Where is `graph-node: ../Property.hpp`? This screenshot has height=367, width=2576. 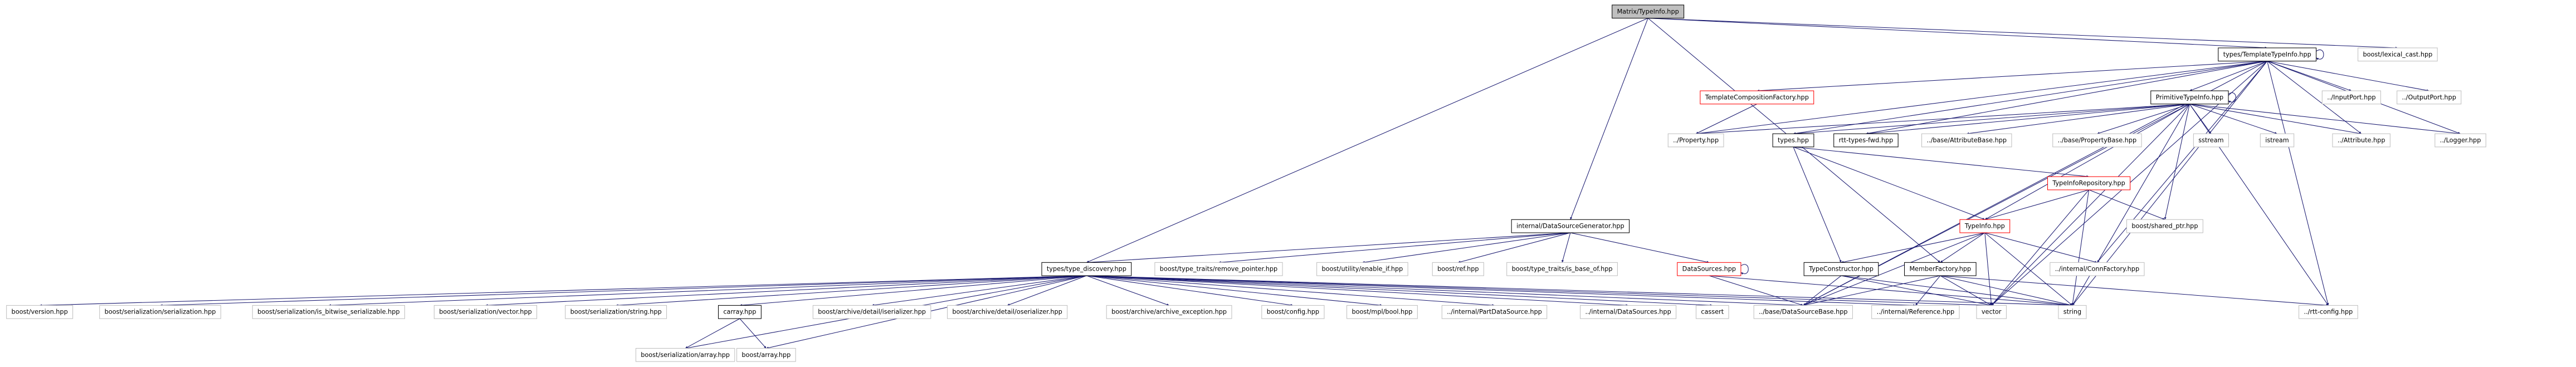 graph-node: ../Property.hpp is located at coordinates (1695, 140).